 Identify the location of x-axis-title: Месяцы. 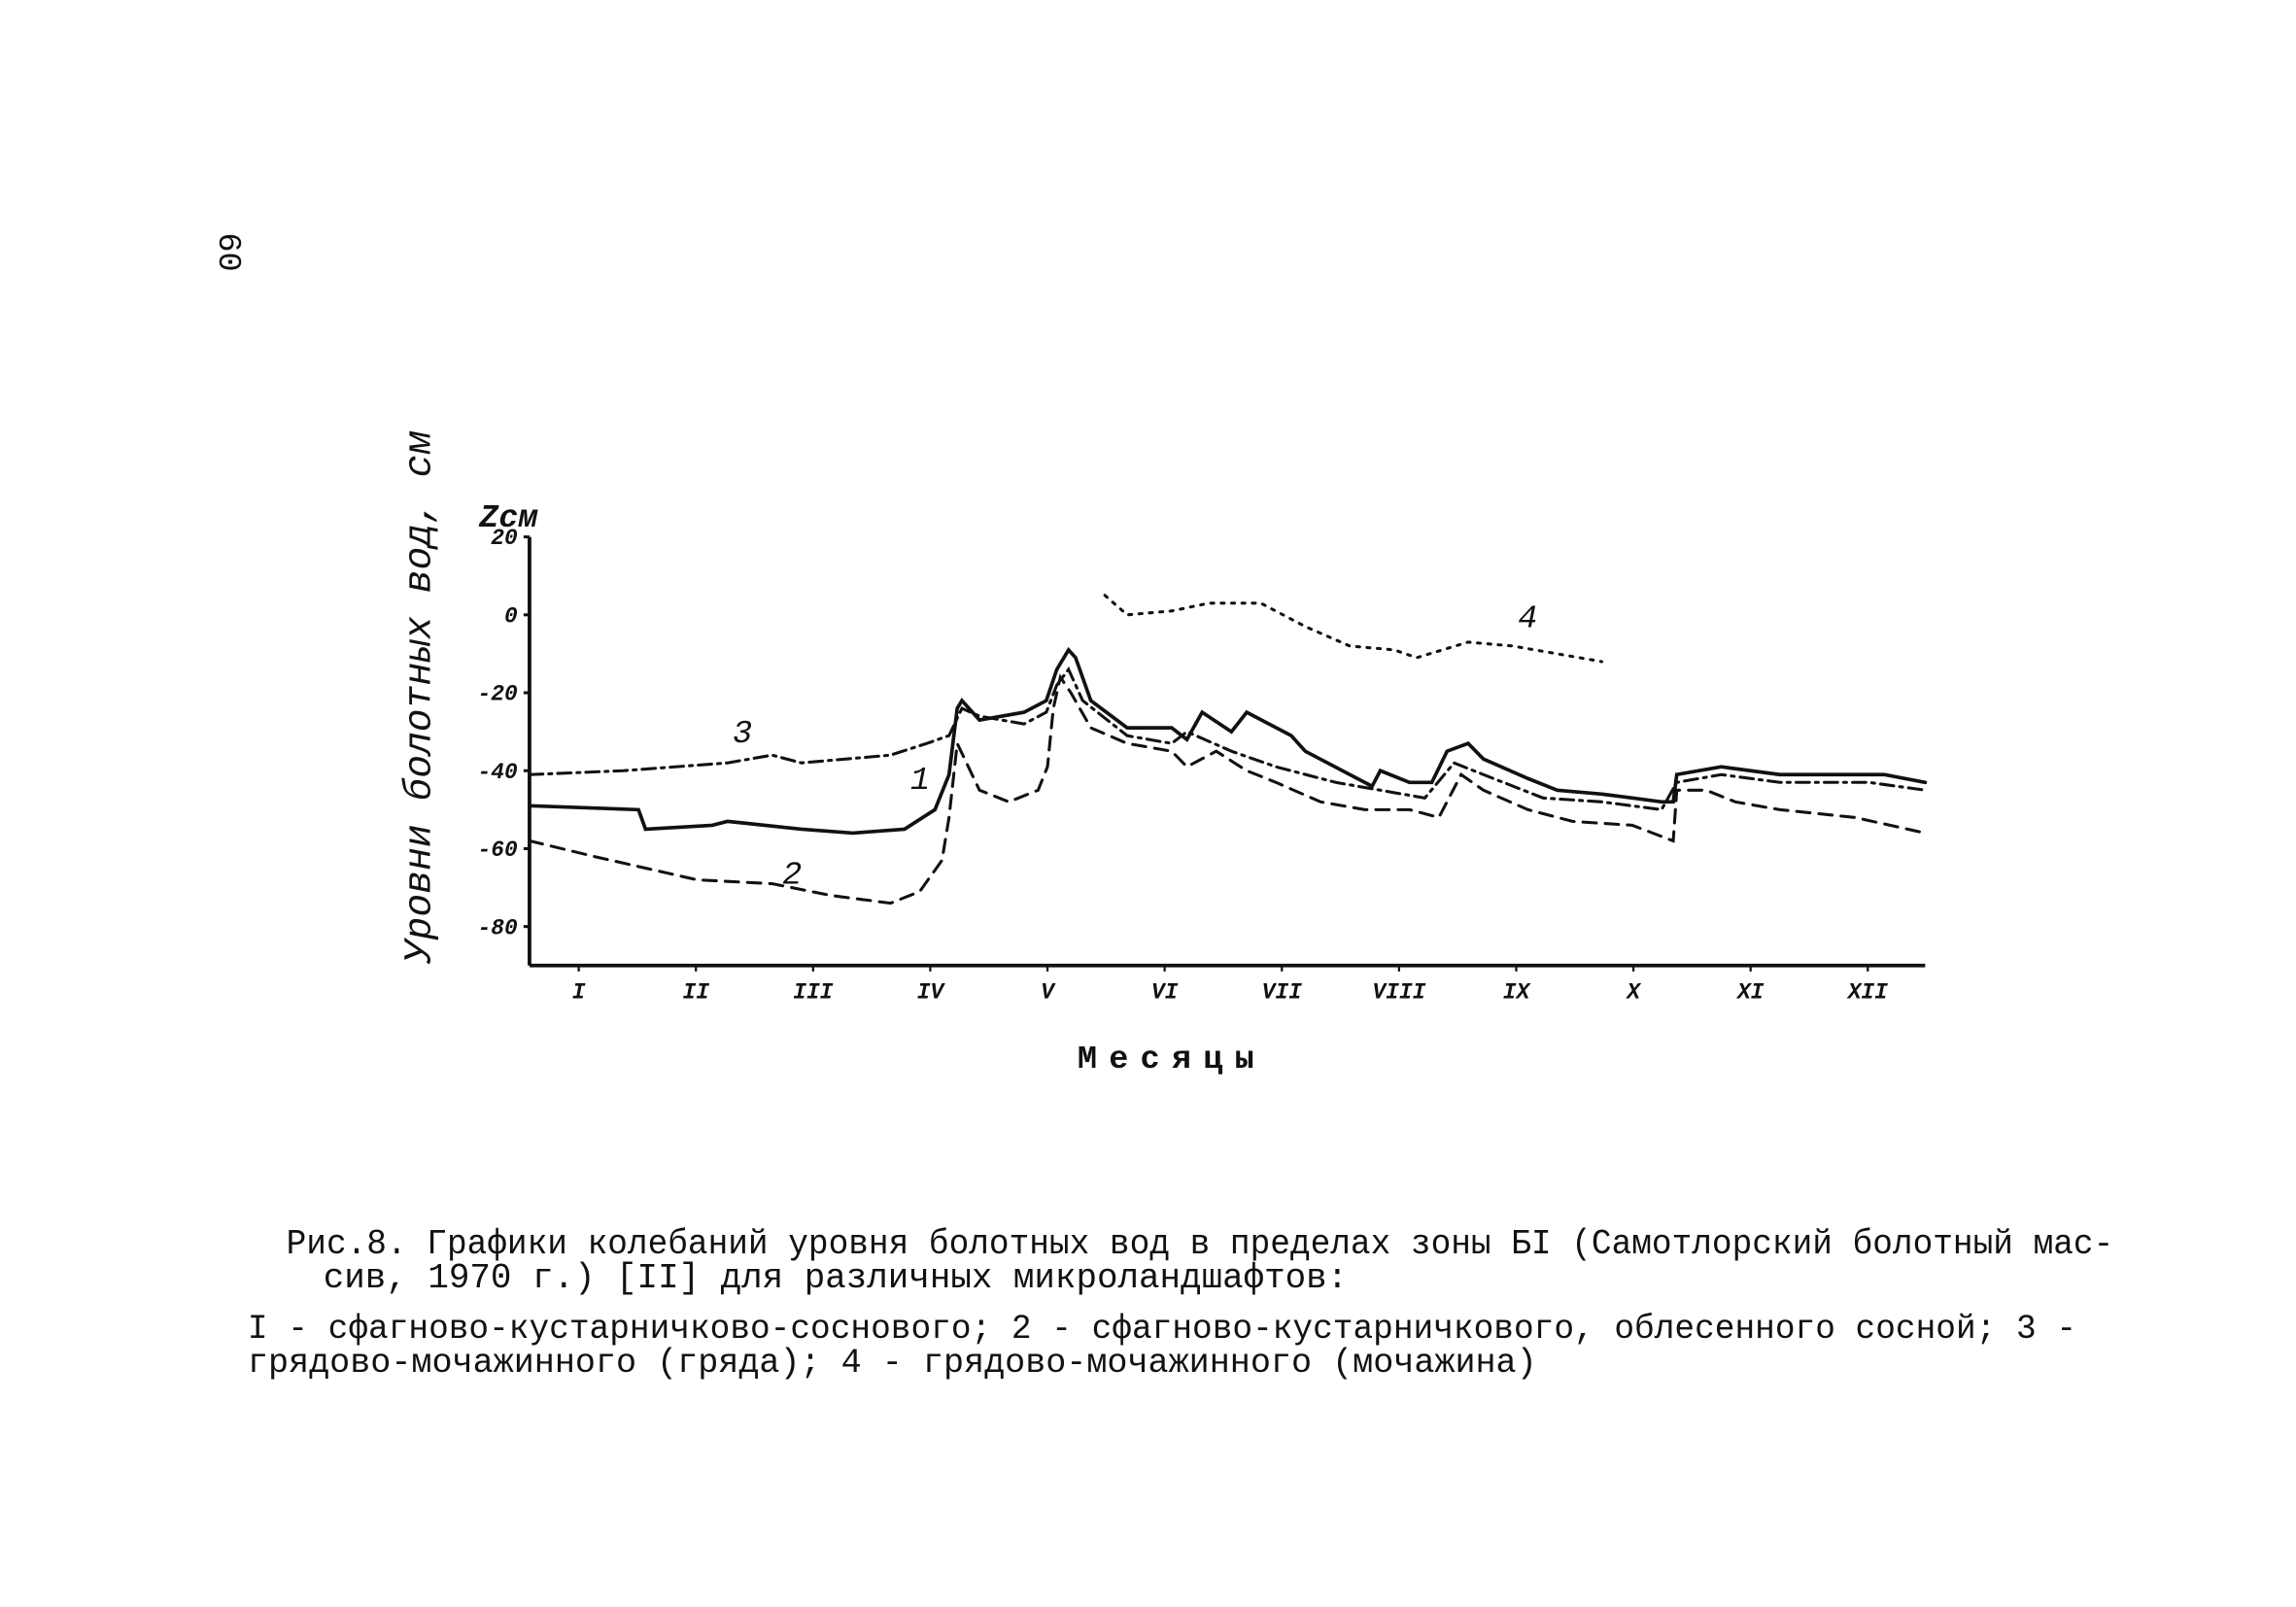
(1172, 1060).